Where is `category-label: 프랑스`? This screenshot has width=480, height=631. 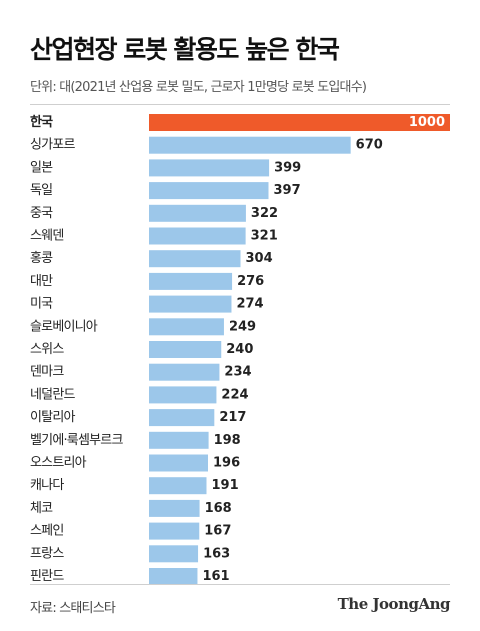
category-label: 프랑스 is located at coordinates (47, 553).